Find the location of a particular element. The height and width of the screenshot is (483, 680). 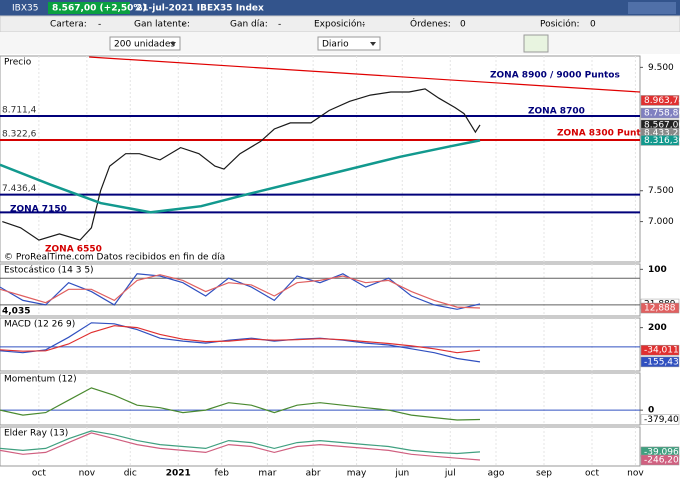

annotation: ZONA 8900 / 9000 Puntos is located at coordinates (555, 76).